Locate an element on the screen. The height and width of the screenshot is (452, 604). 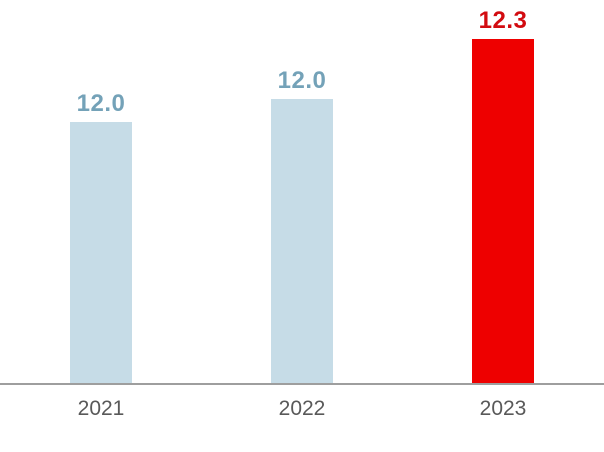
bar-group-2022: 12.0 is located at coordinates (302, 225).